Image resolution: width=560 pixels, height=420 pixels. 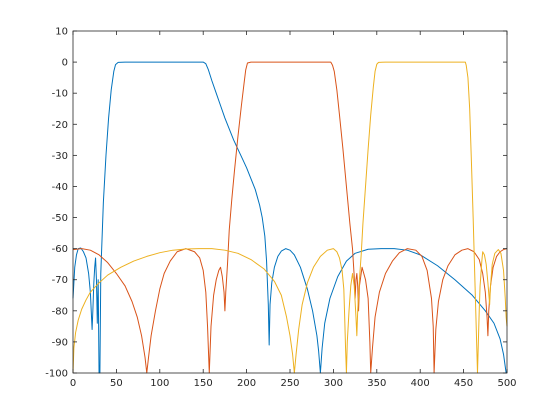 I want to click on x-tick-label: 100, so click(x=159, y=383).